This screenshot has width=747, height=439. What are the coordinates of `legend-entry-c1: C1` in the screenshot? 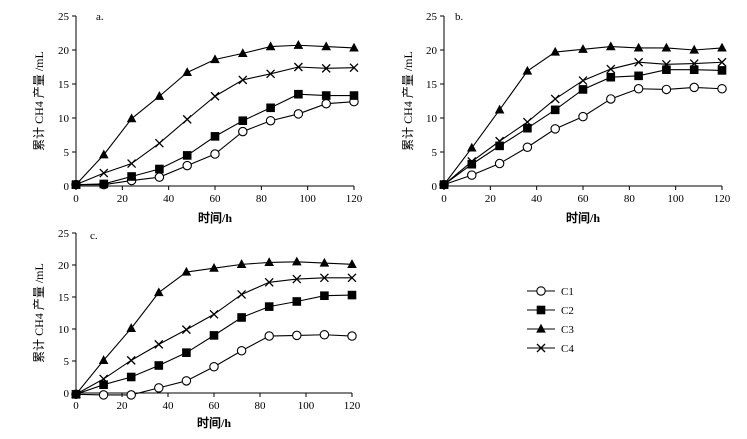 It's located at (550, 292).